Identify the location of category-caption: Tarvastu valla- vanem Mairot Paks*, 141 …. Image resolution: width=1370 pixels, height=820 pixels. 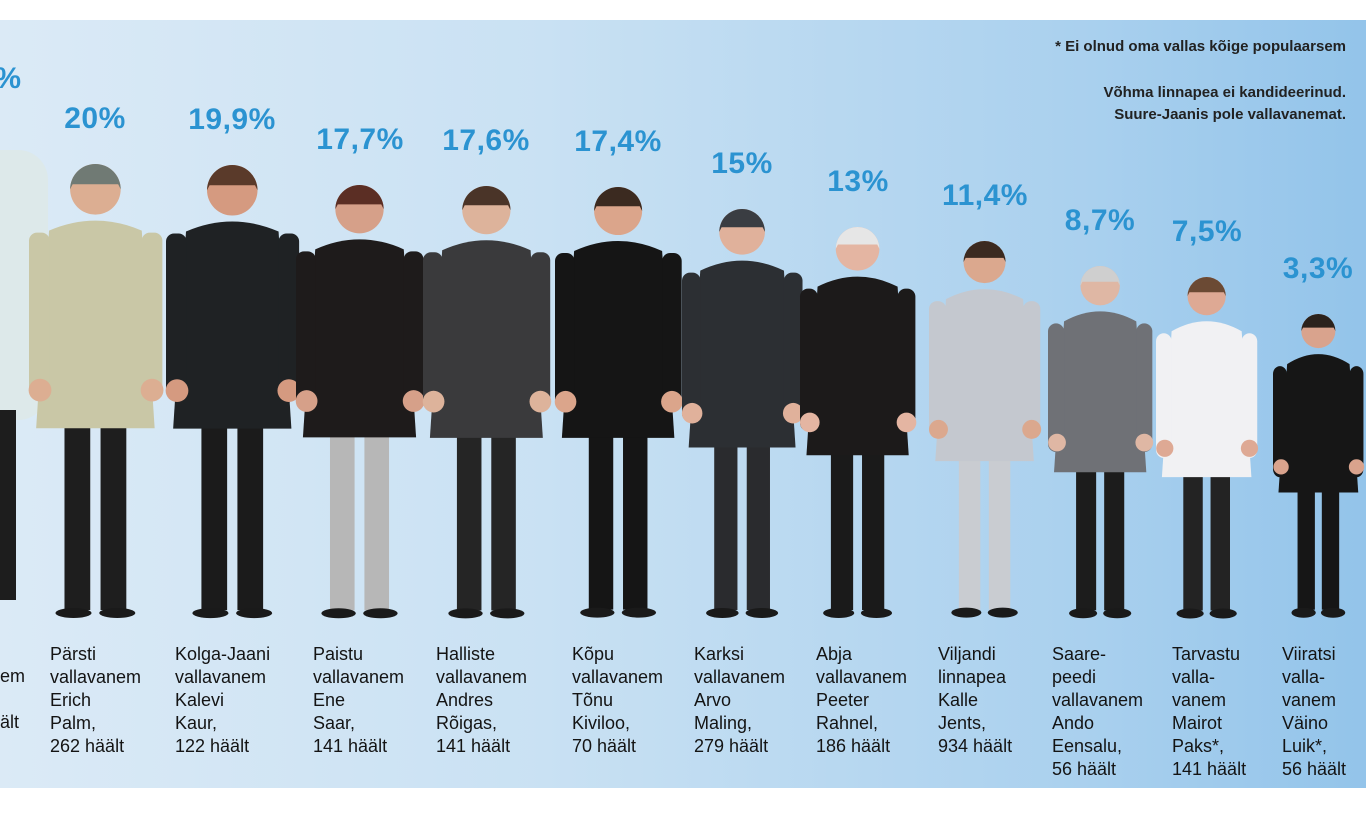
(1209, 711).